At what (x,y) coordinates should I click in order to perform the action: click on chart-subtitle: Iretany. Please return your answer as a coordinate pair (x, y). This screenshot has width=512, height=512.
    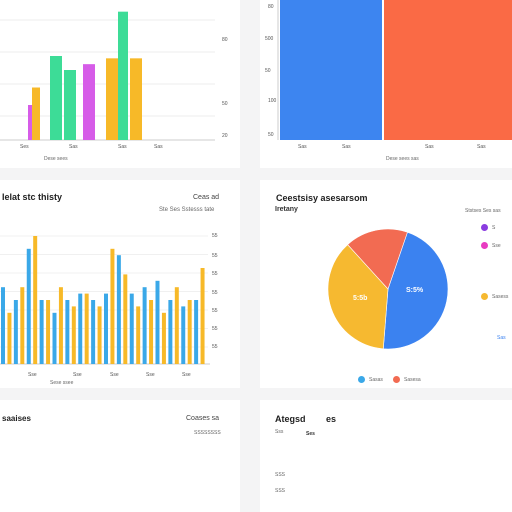
    Looking at the image, I should click on (286, 209).